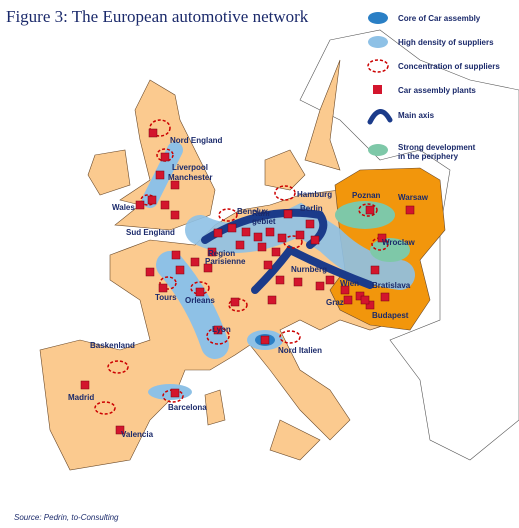 The width and height of the screenshot is (519, 528). Describe the element at coordinates (366, 195) in the screenshot. I see `place-label: Poznan` at that location.